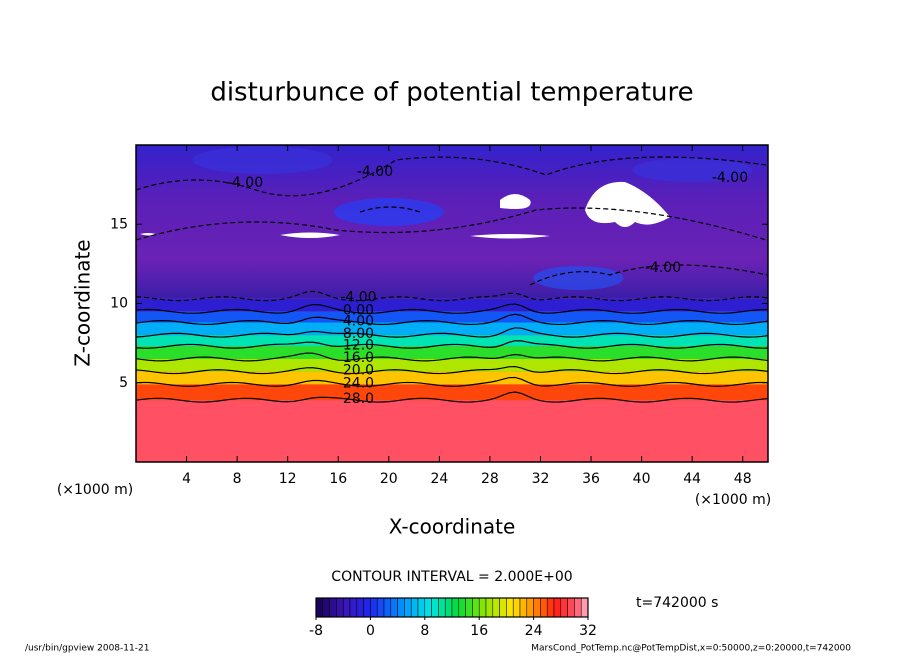  I want to click on contour-interval: CONTOUR INTERVAL = 2.000E+00, so click(451, 577).